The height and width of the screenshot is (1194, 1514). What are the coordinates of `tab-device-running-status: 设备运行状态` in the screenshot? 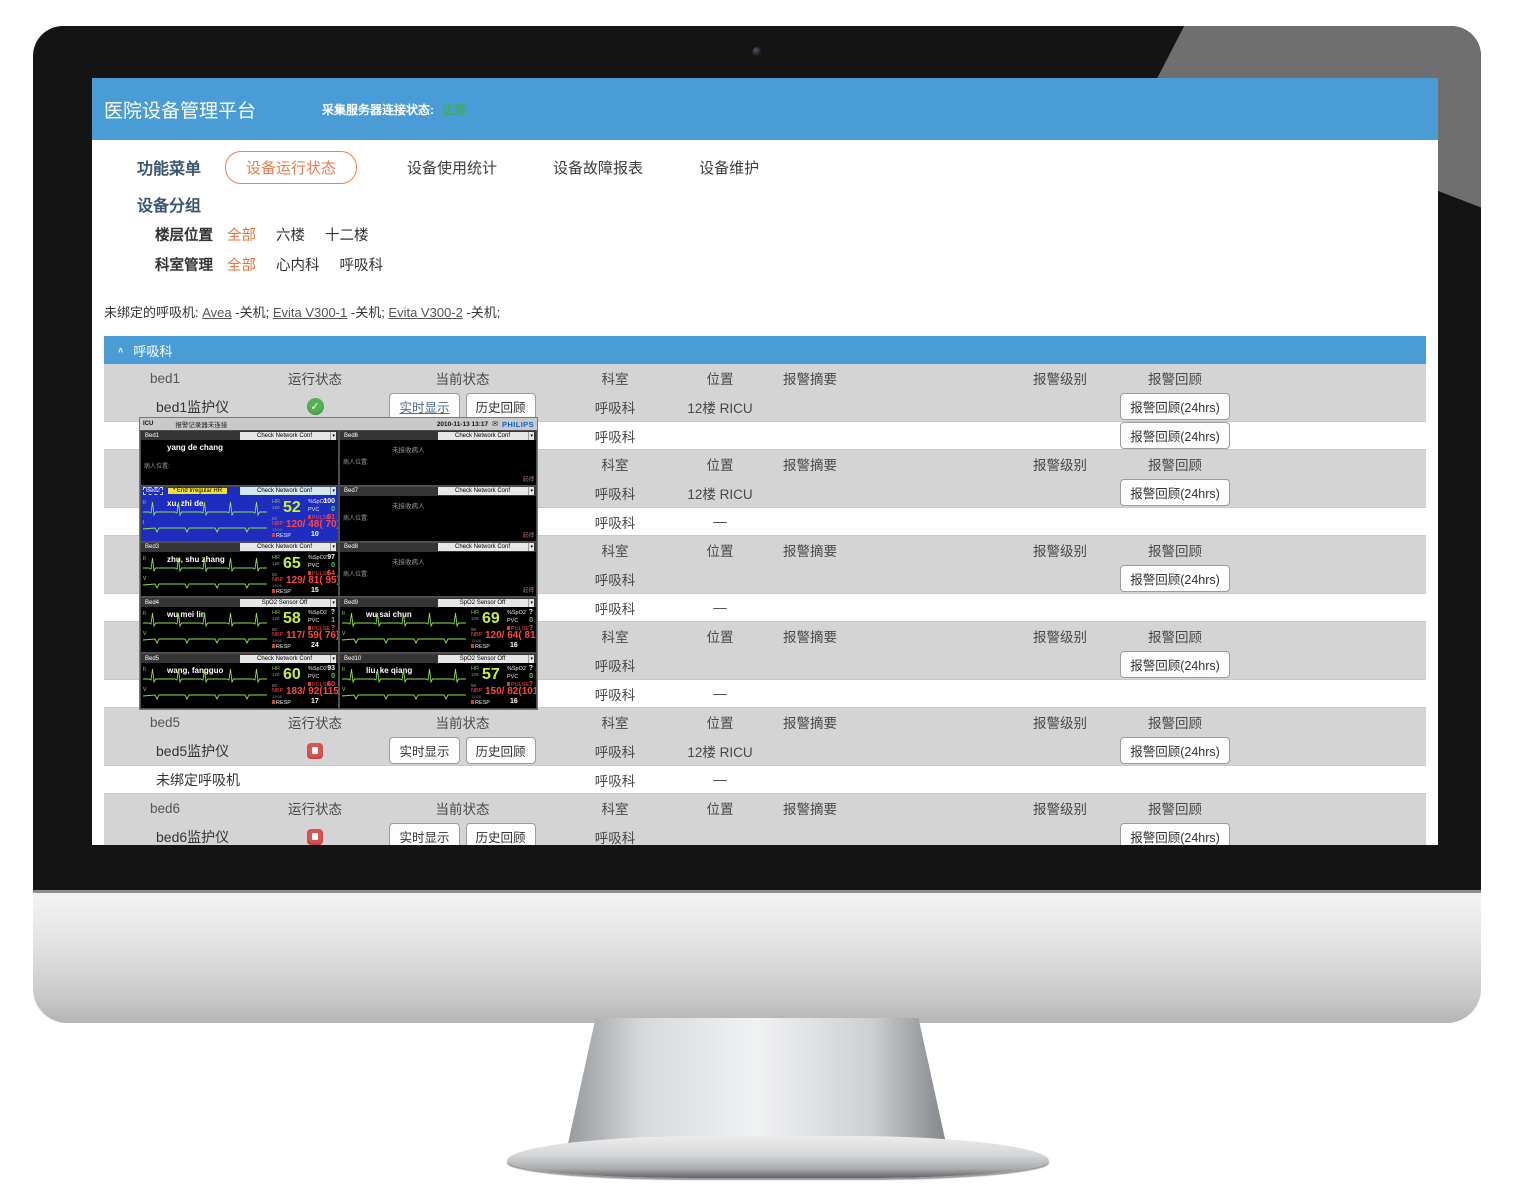 It's located at (291, 167).